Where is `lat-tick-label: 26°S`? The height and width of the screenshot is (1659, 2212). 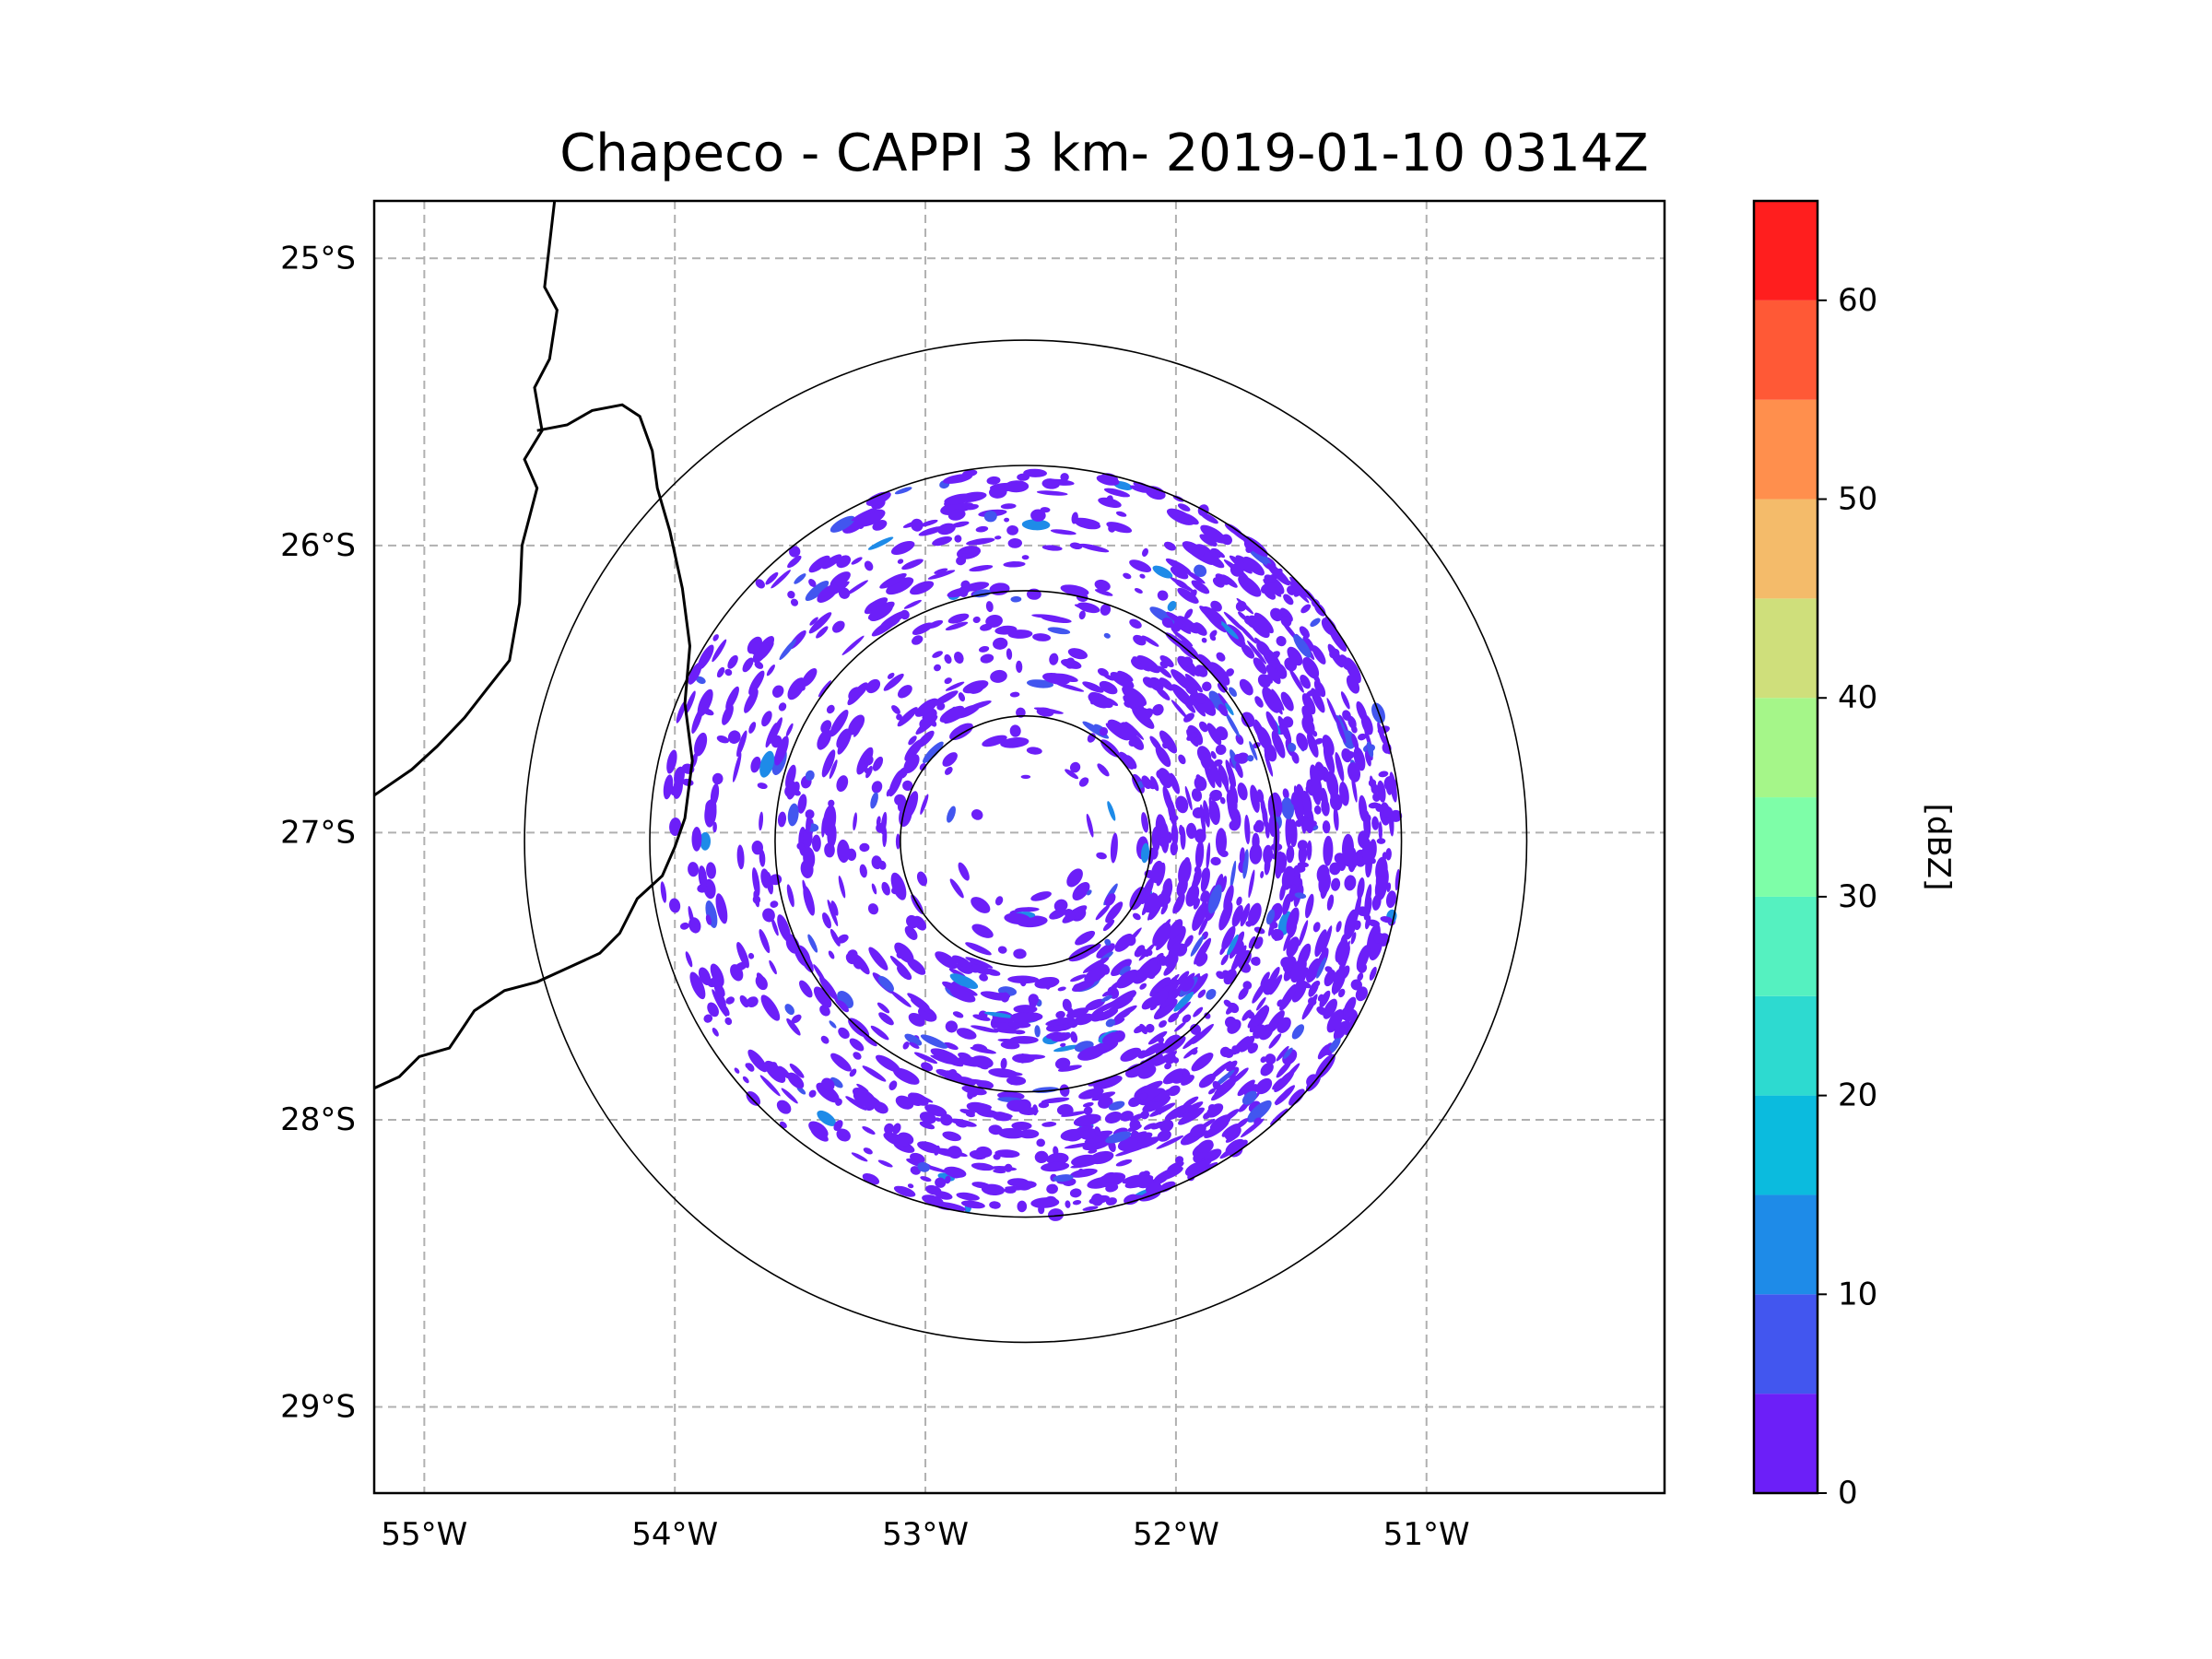
lat-tick-label: 26°S is located at coordinates (318, 545).